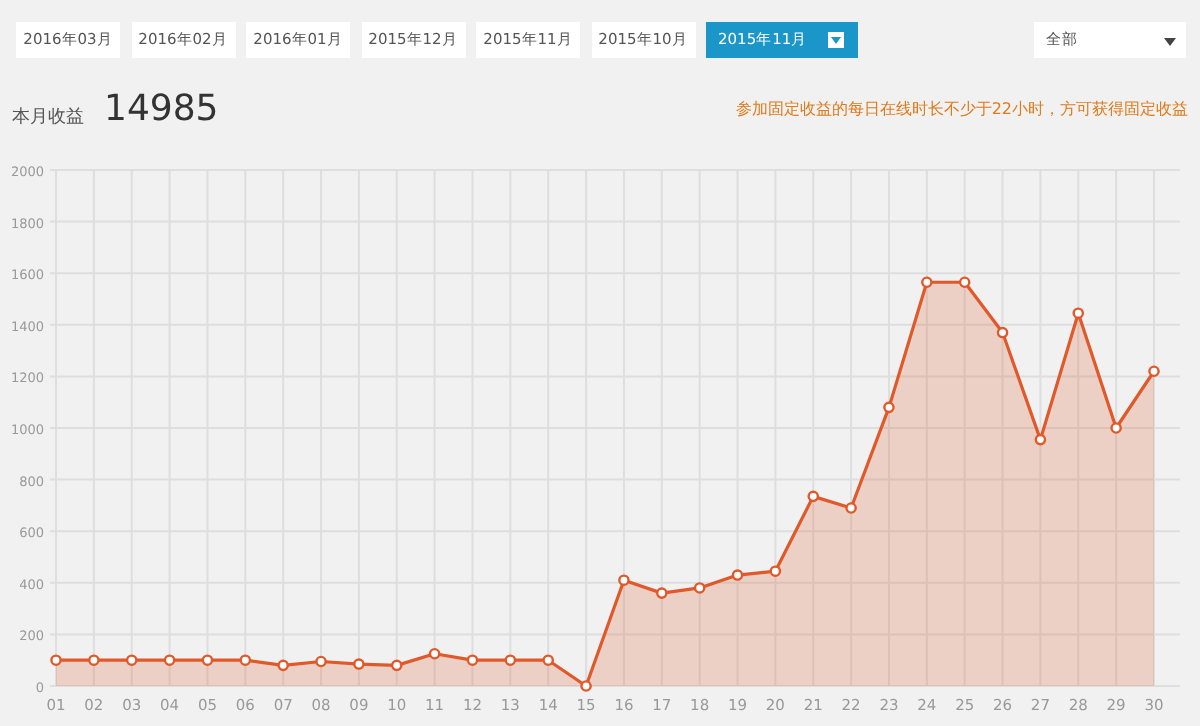 Image resolution: width=1200 pixels, height=726 pixels. What do you see at coordinates (961, 109) in the screenshot?
I see `text: 参加固定收益的每日在线时长不少于22小时，方可获得固定收益` at bounding box center [961, 109].